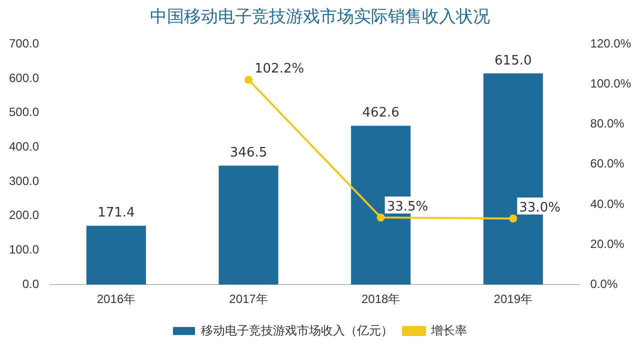 The height and width of the screenshot is (347, 640). I want to click on y2-tick-label: 120.0%, so click(611, 43).